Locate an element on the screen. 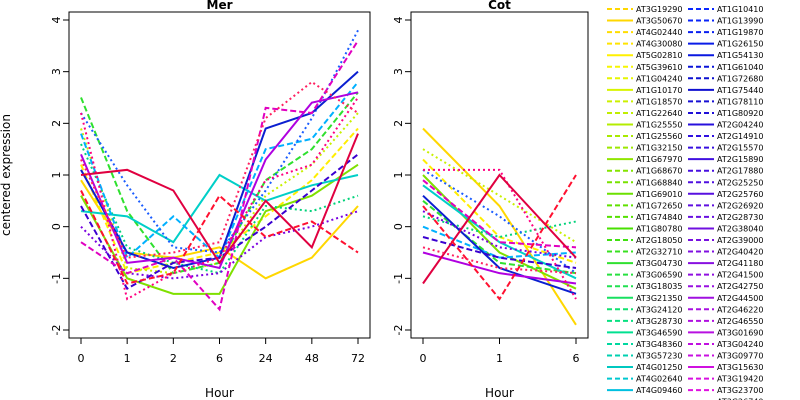 The width and height of the screenshot is (800, 400). legend-label: AT3G04240 is located at coordinates (740, 344).